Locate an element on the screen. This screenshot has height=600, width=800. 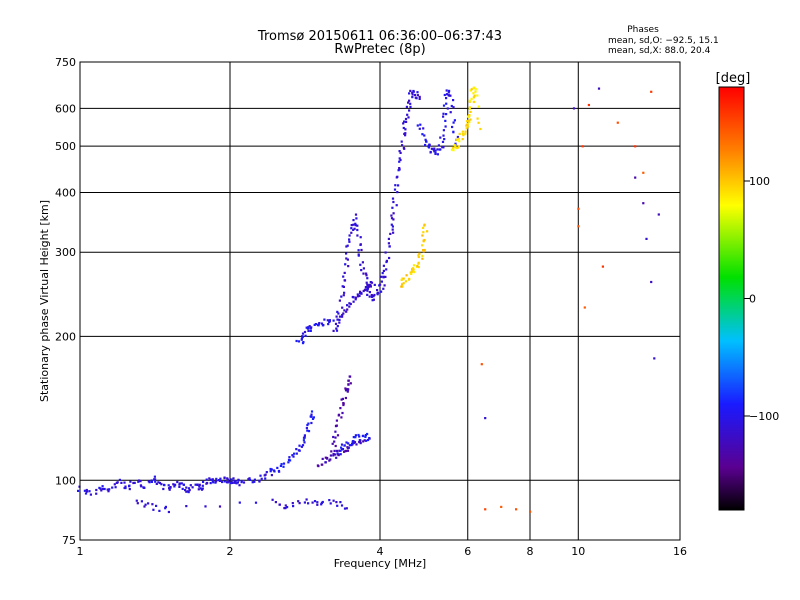
y-tick-label: 75 is located at coordinates (69, 540).